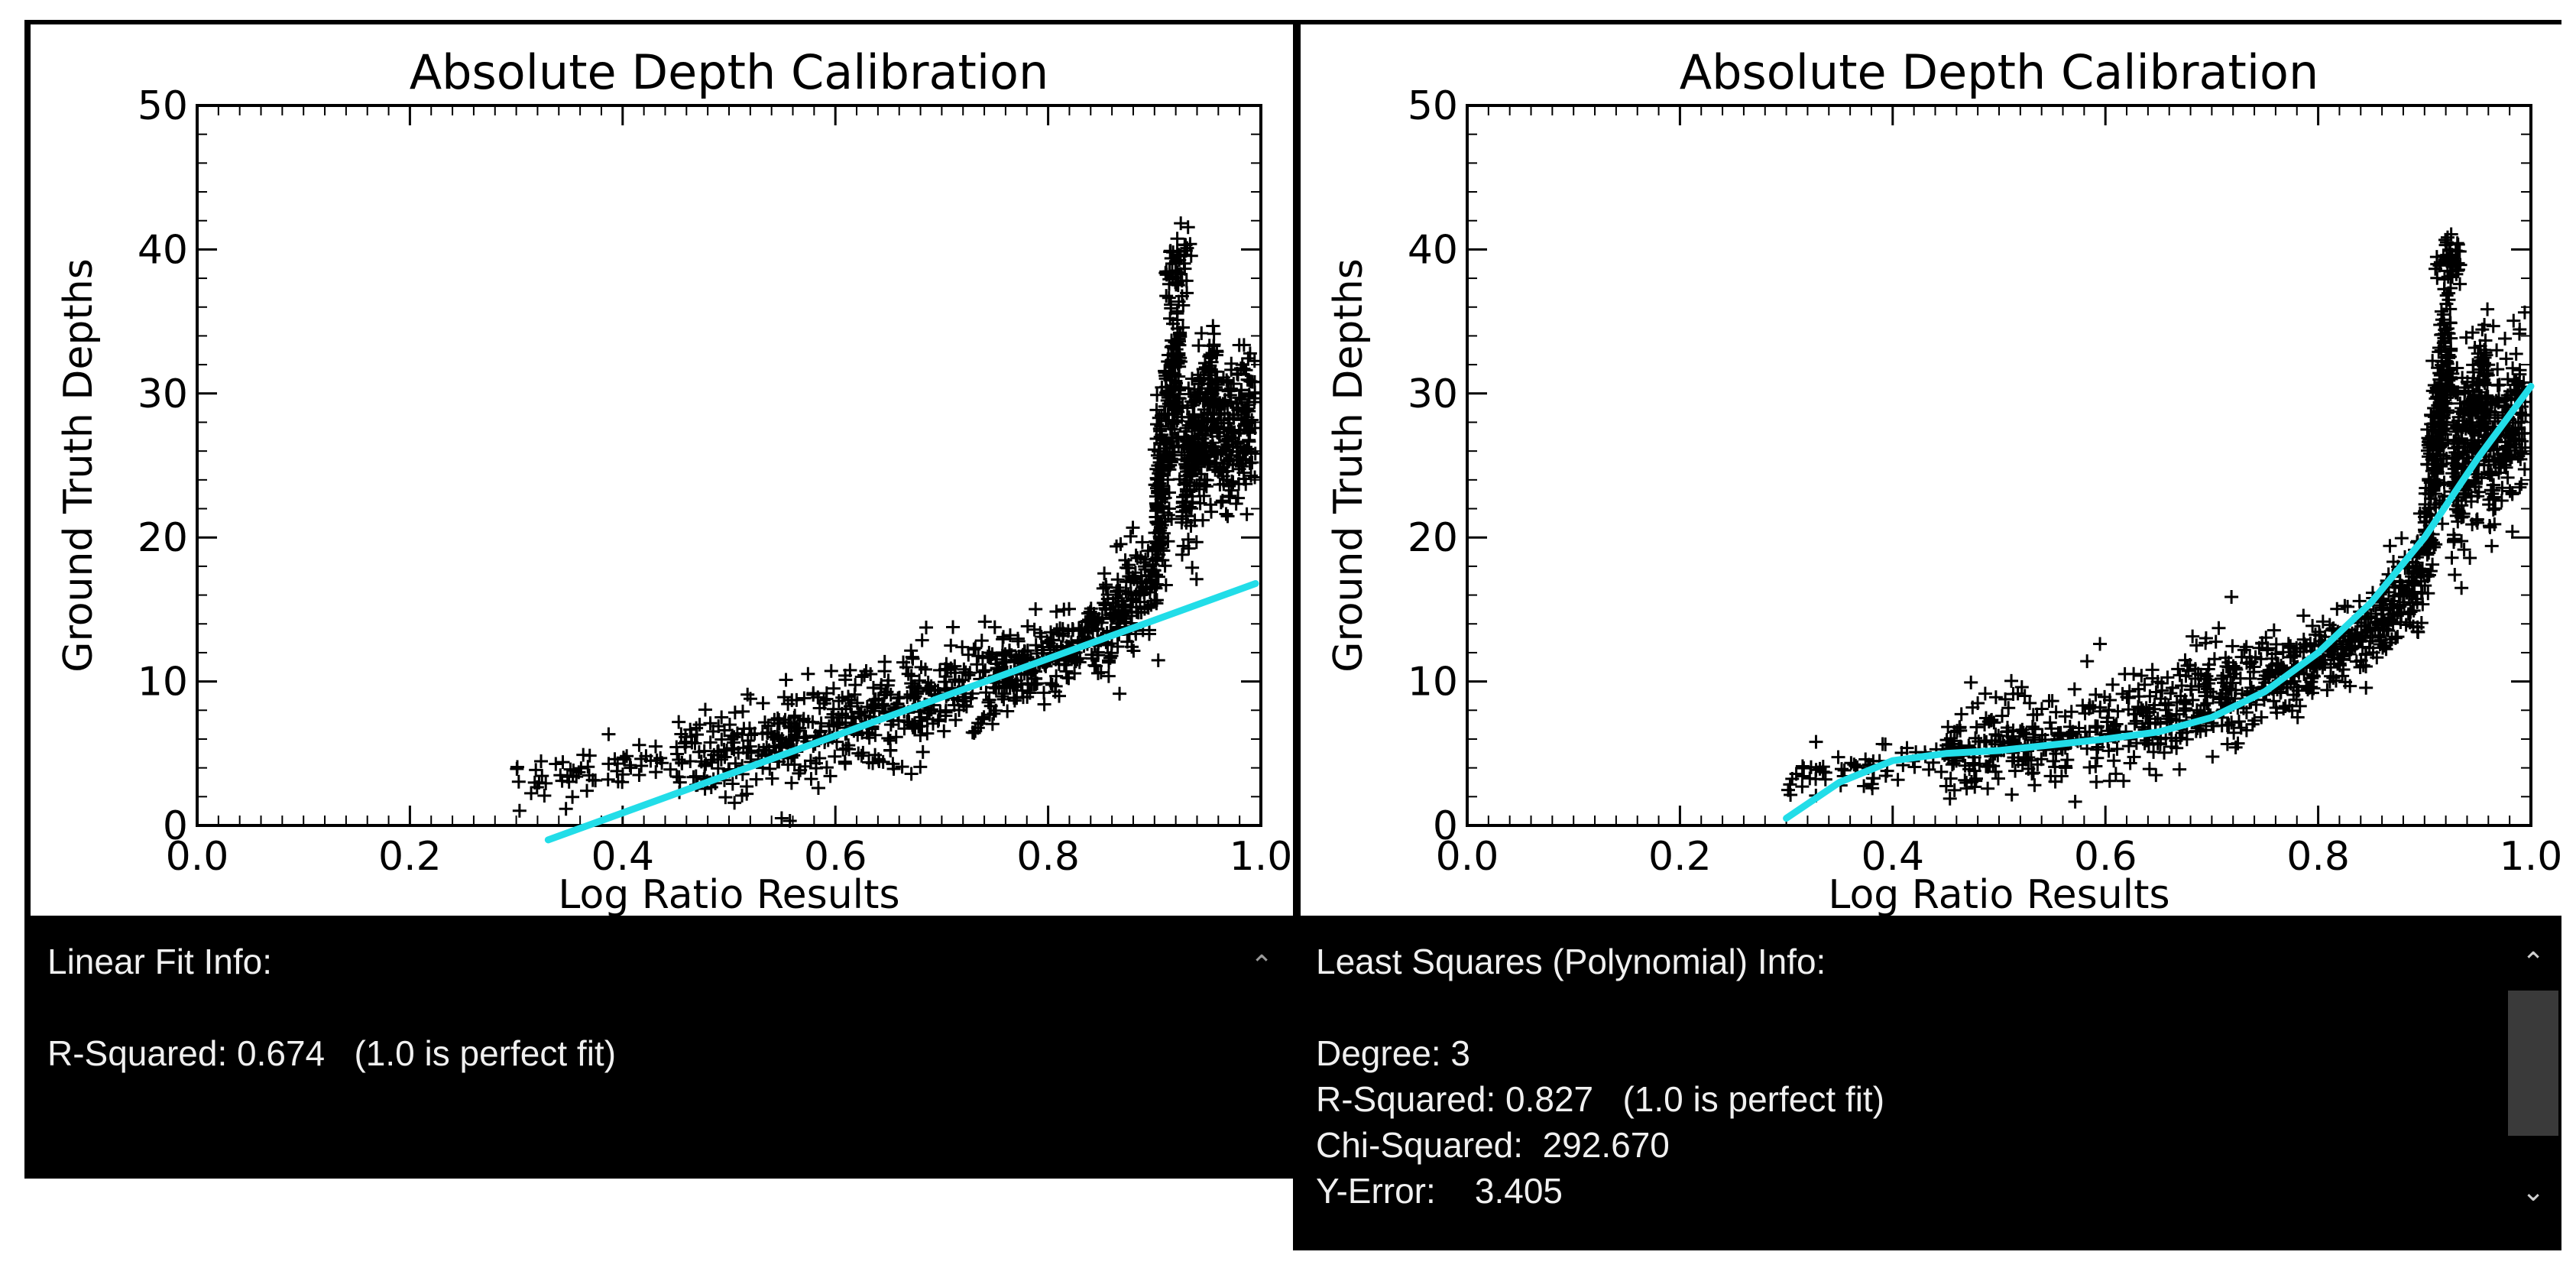  Describe the element at coordinates (2533, 1063) in the screenshot. I see `scrollbar-thumb` at that location.